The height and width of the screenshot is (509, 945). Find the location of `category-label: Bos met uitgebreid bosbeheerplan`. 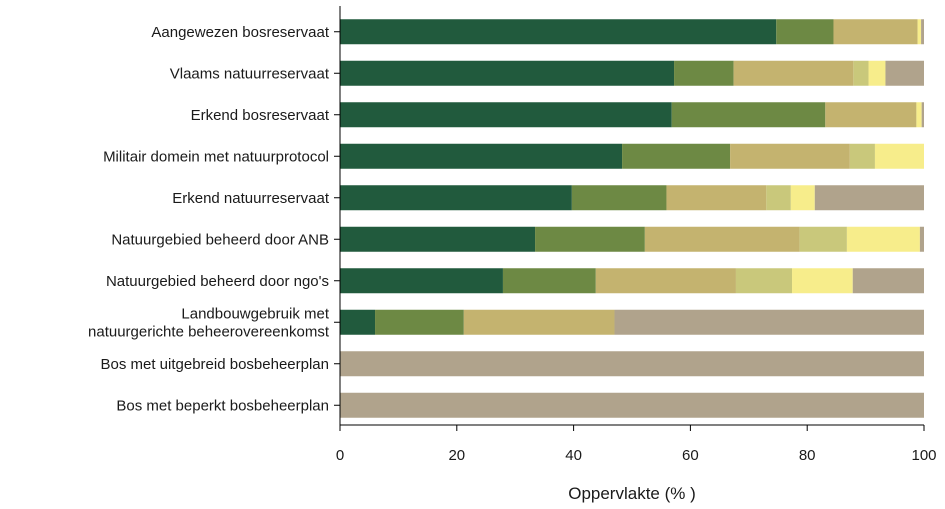

category-label: Bos met uitgebreid bosbeheerplan is located at coordinates (215, 364).